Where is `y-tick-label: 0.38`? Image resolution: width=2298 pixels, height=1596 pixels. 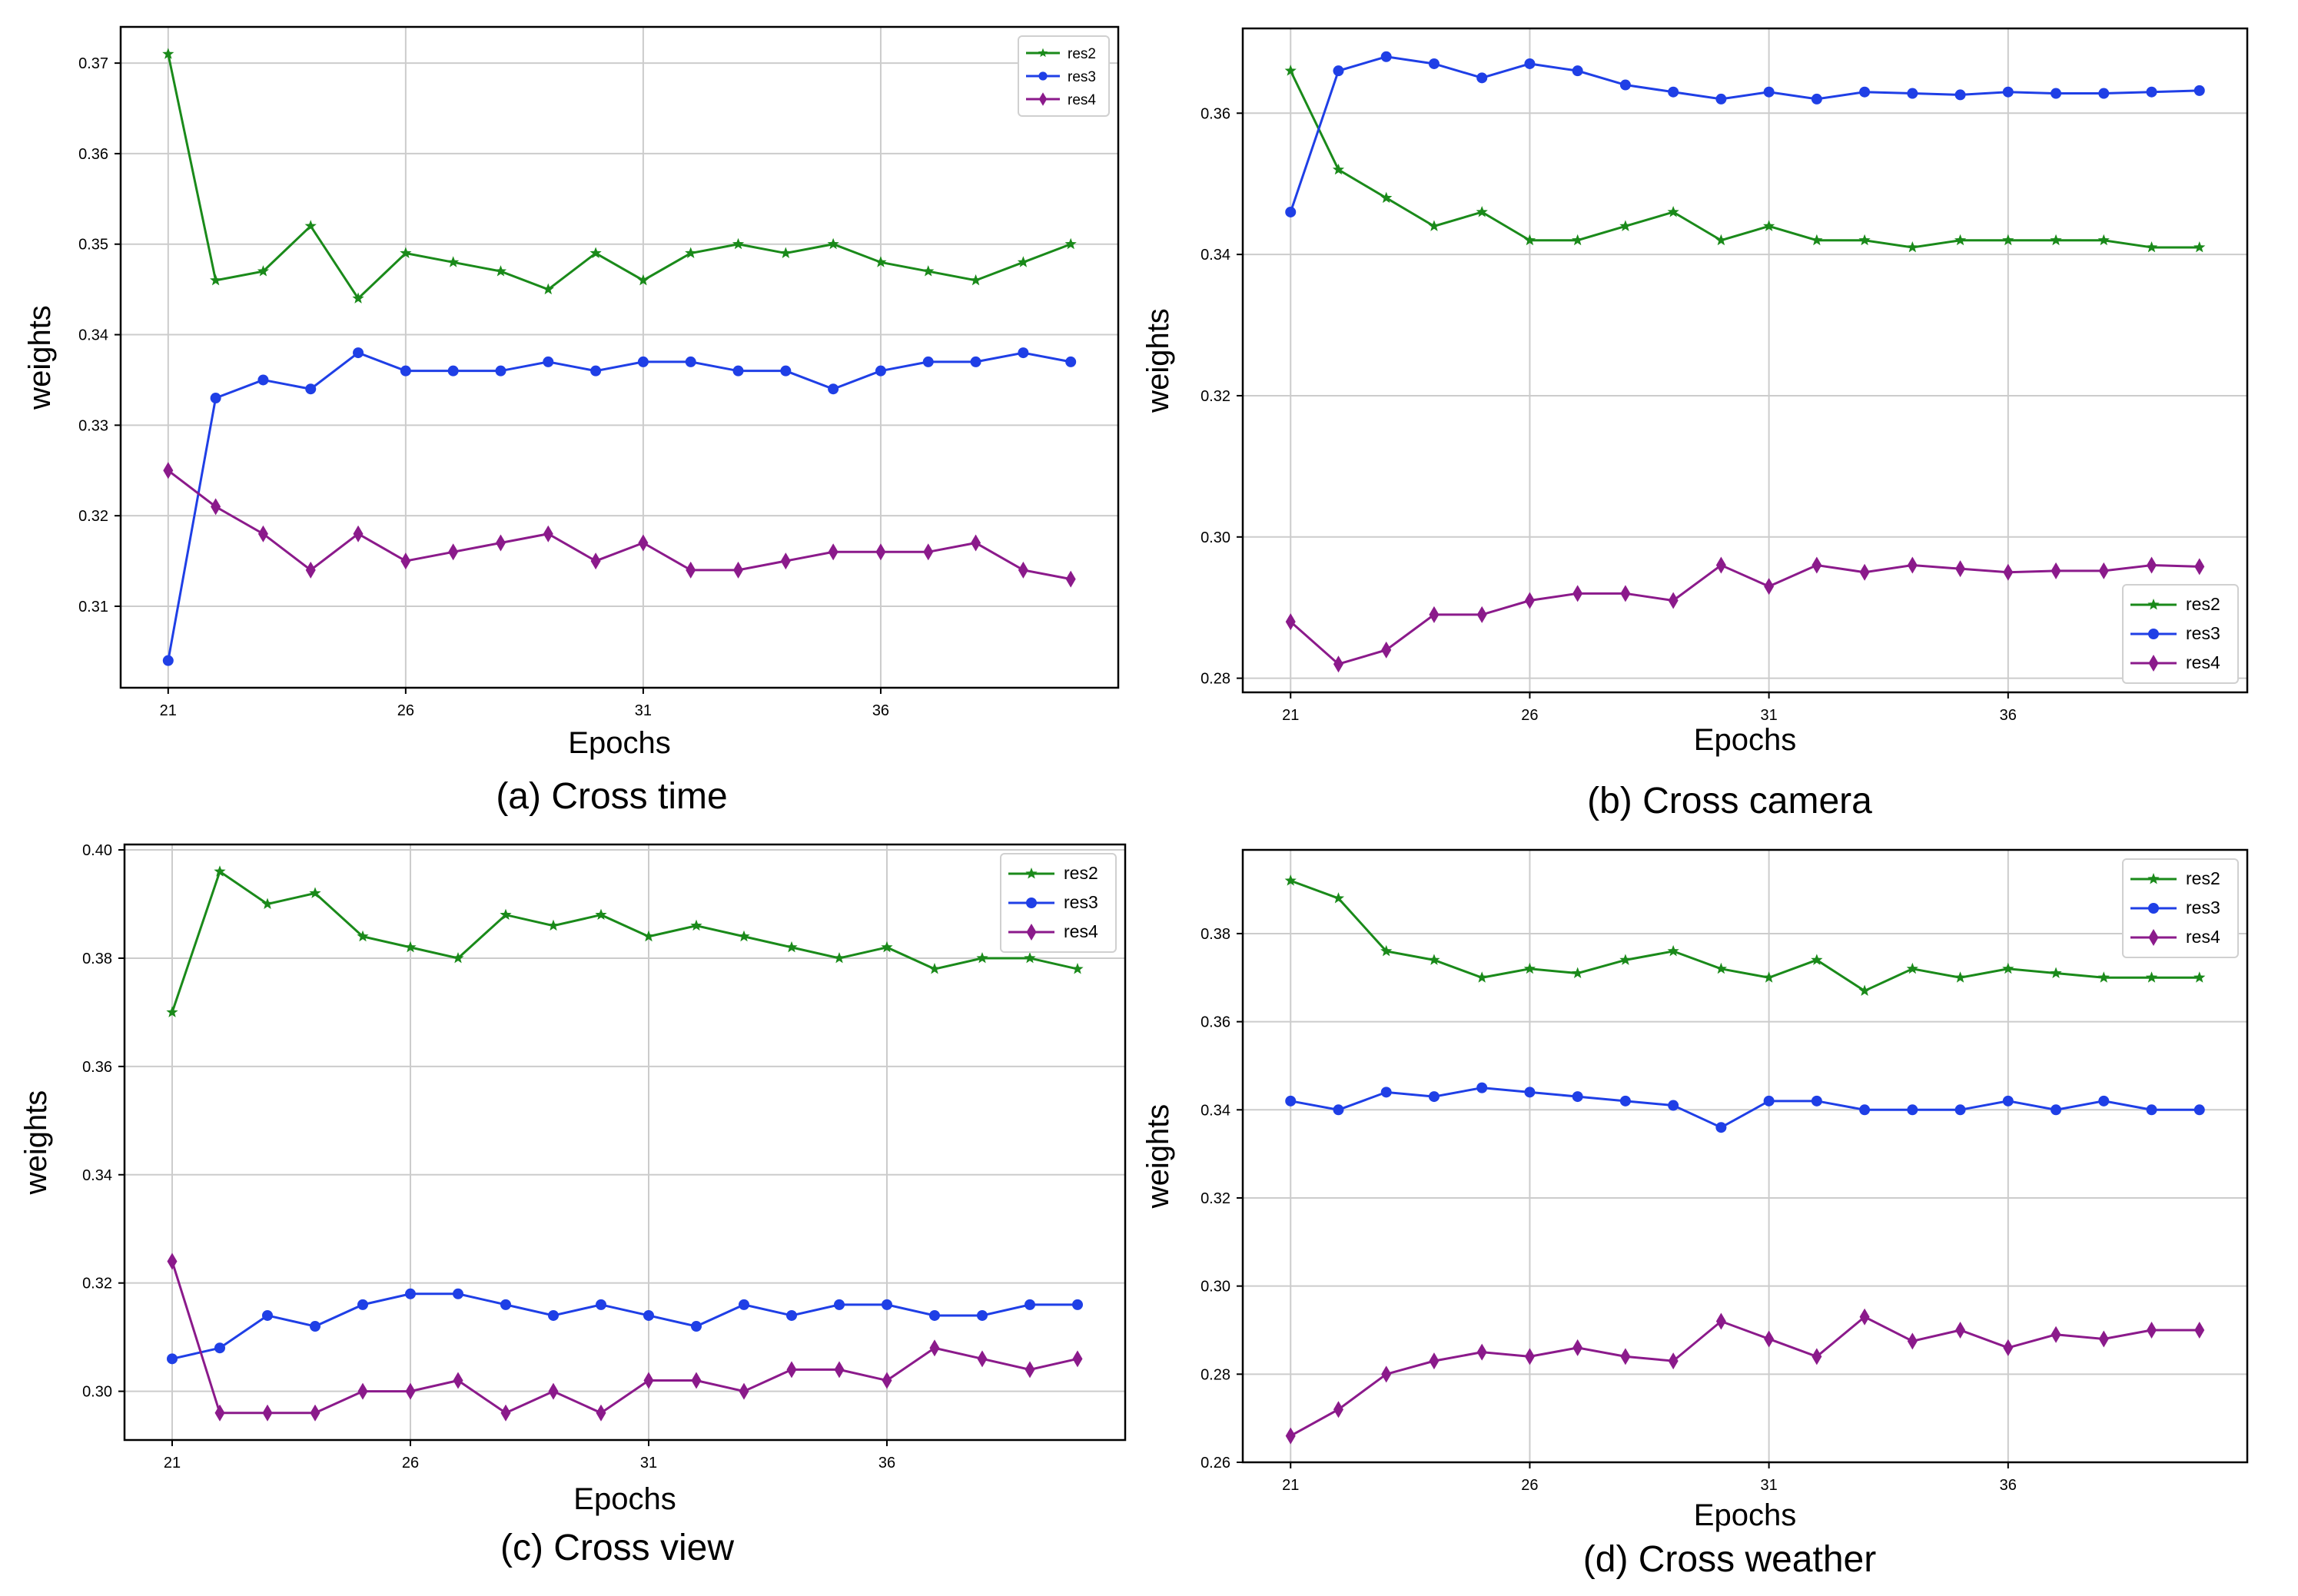
y-tick-label: 0.38 is located at coordinates (97, 959).